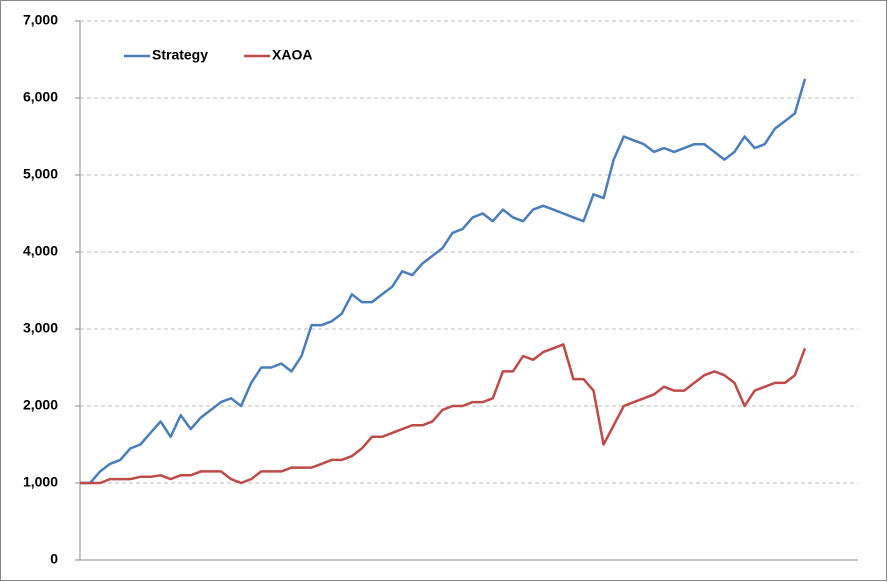  What do you see at coordinates (40, 482) in the screenshot?
I see `y-tick-label: 1,000` at bounding box center [40, 482].